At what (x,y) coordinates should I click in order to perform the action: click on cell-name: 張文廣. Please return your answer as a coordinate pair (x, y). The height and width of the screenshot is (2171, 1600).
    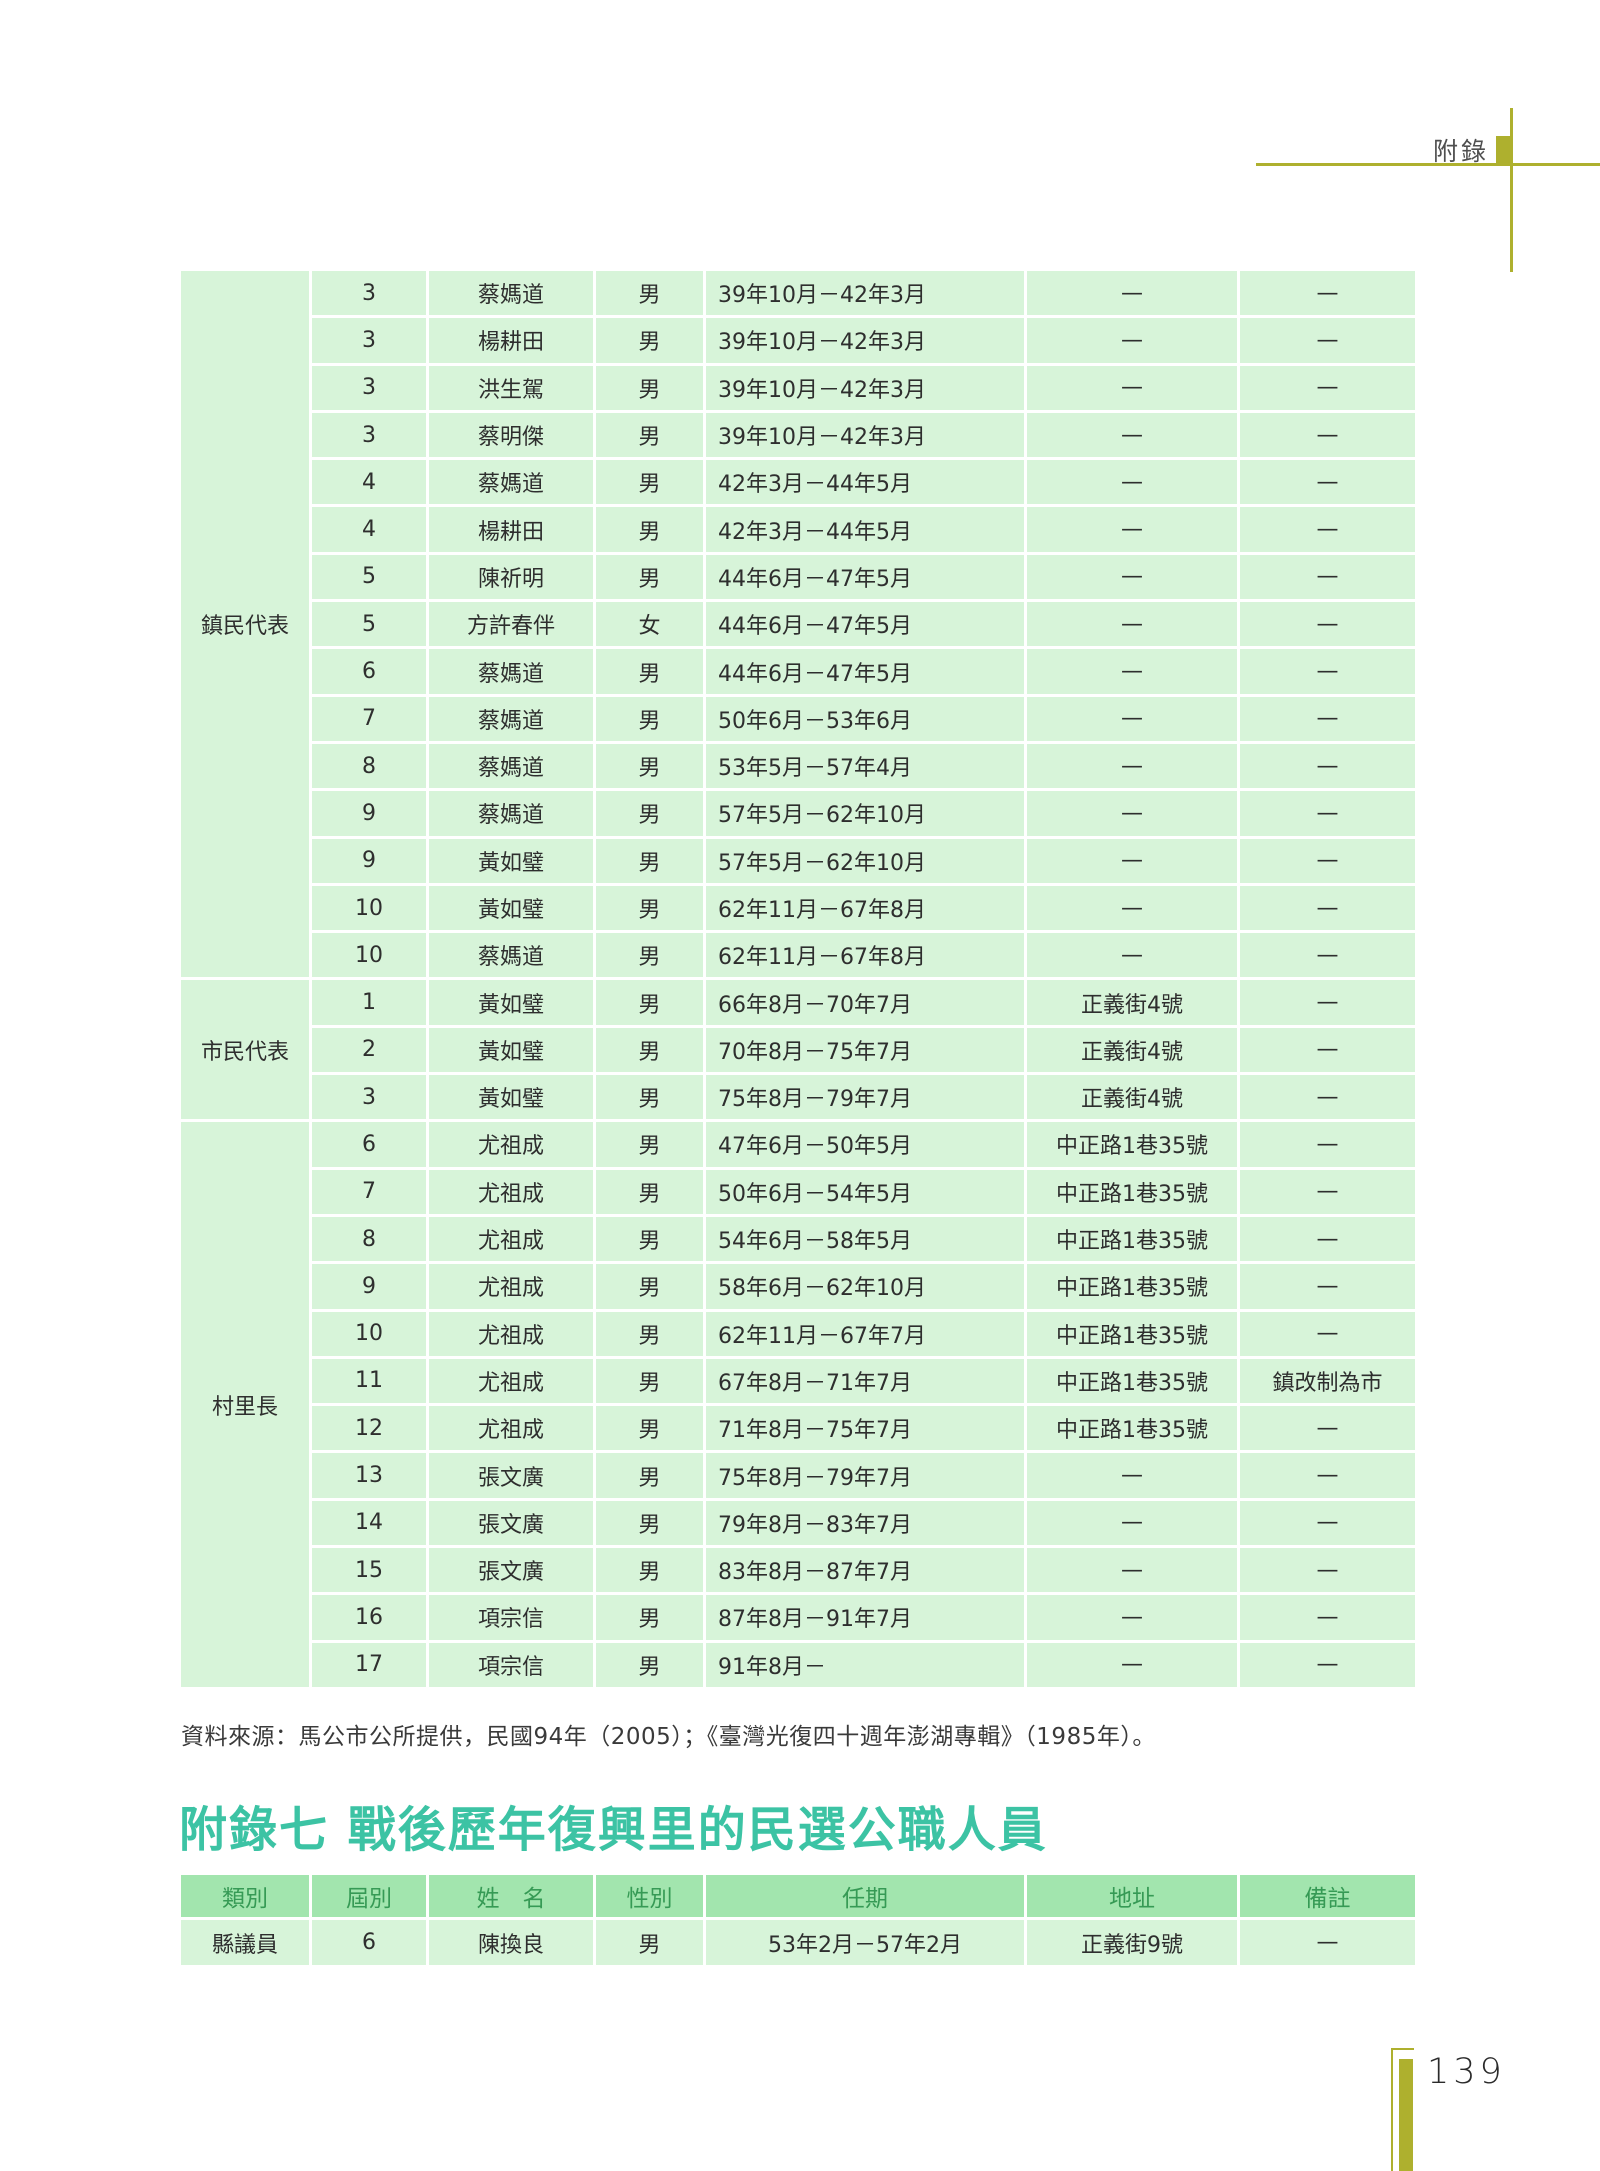
    Looking at the image, I should click on (511, 1523).